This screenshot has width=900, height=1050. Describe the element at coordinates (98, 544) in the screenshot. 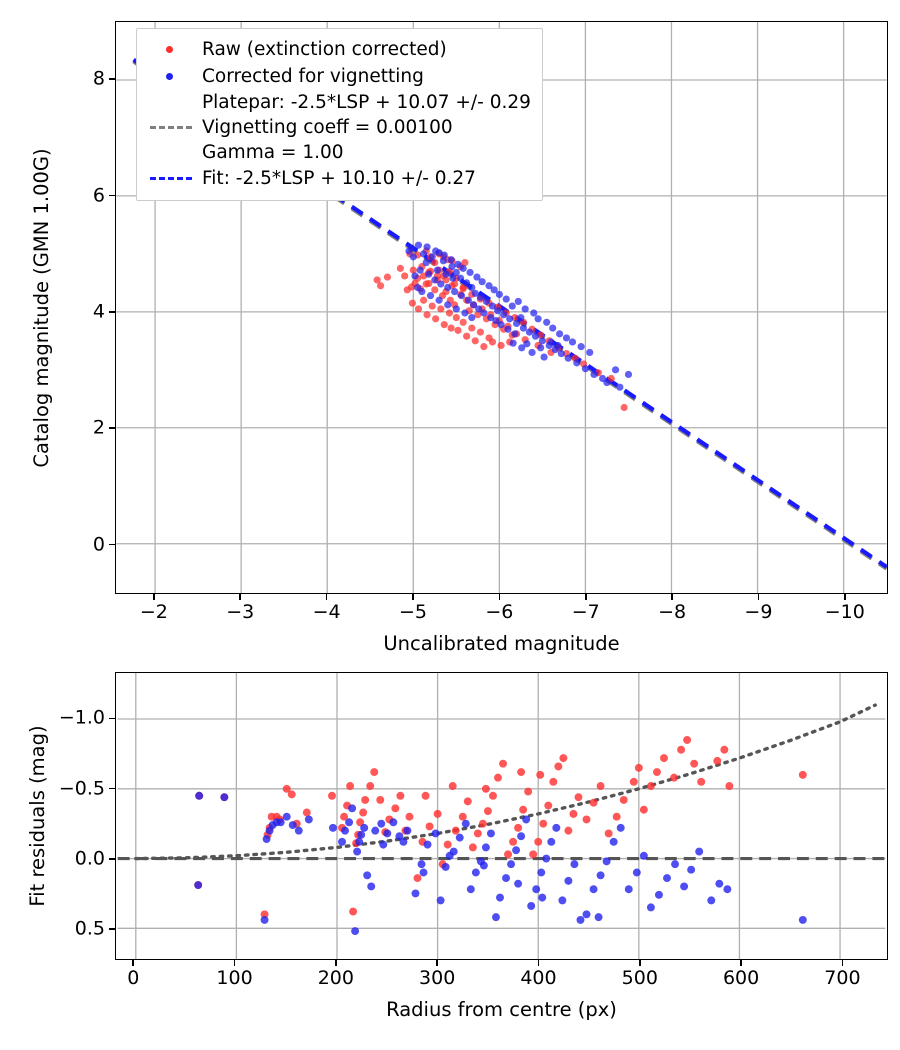

I see `y-tick-label: 0` at that location.